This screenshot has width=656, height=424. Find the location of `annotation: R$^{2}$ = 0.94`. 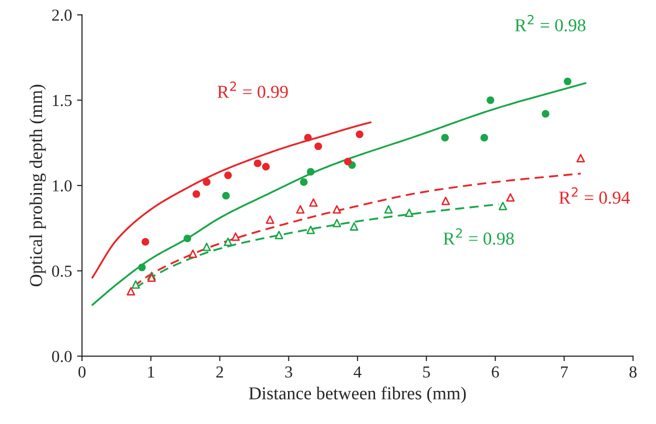

annotation: R$^{2}$ = 0.94 is located at coordinates (594, 195).